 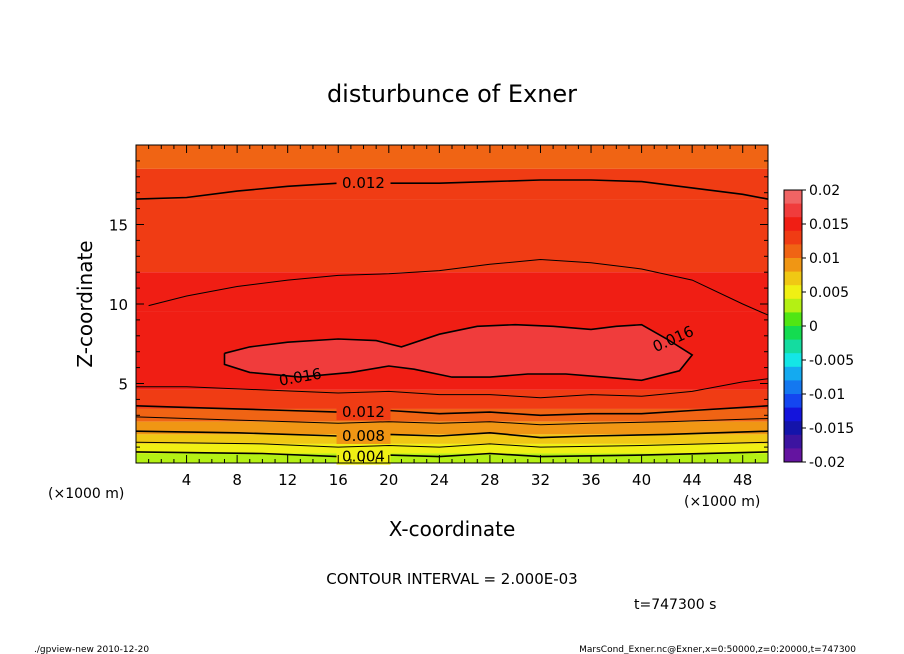 I want to click on time-label: t=747300 s, so click(x=675, y=605).